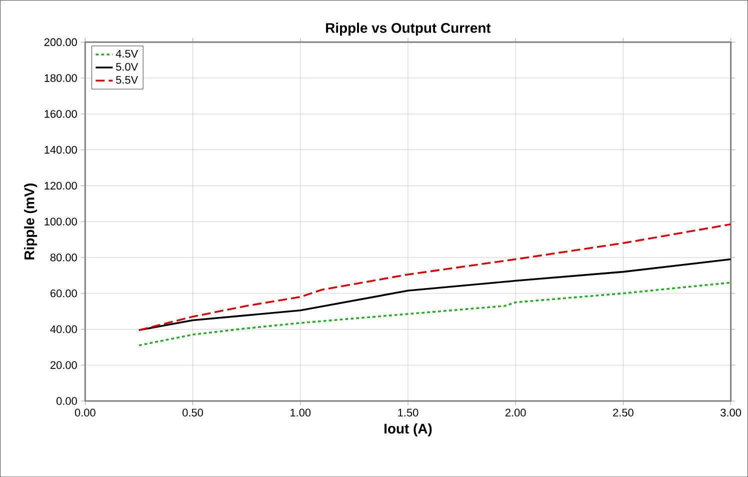 The image size is (748, 477). What do you see at coordinates (85, 412) in the screenshot?
I see `x-tick-label: 0.00` at bounding box center [85, 412].